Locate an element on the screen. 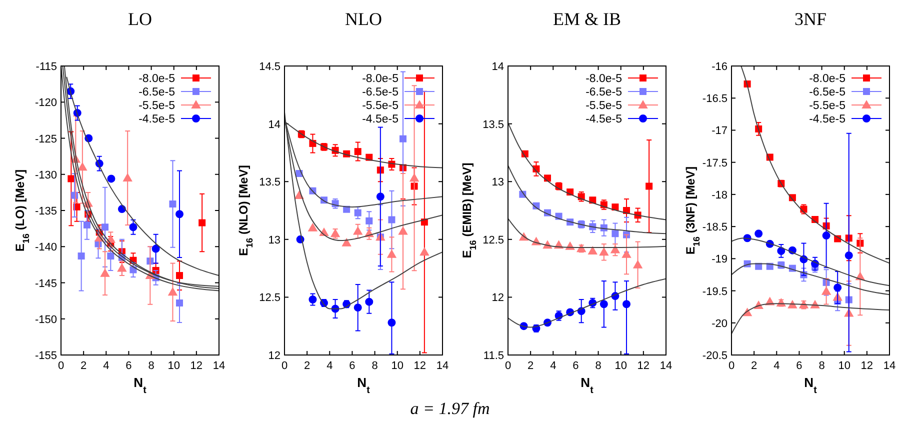 Image resolution: width=900 pixels, height=422 pixels. chart-title: EM & IB is located at coordinates (587, 19).